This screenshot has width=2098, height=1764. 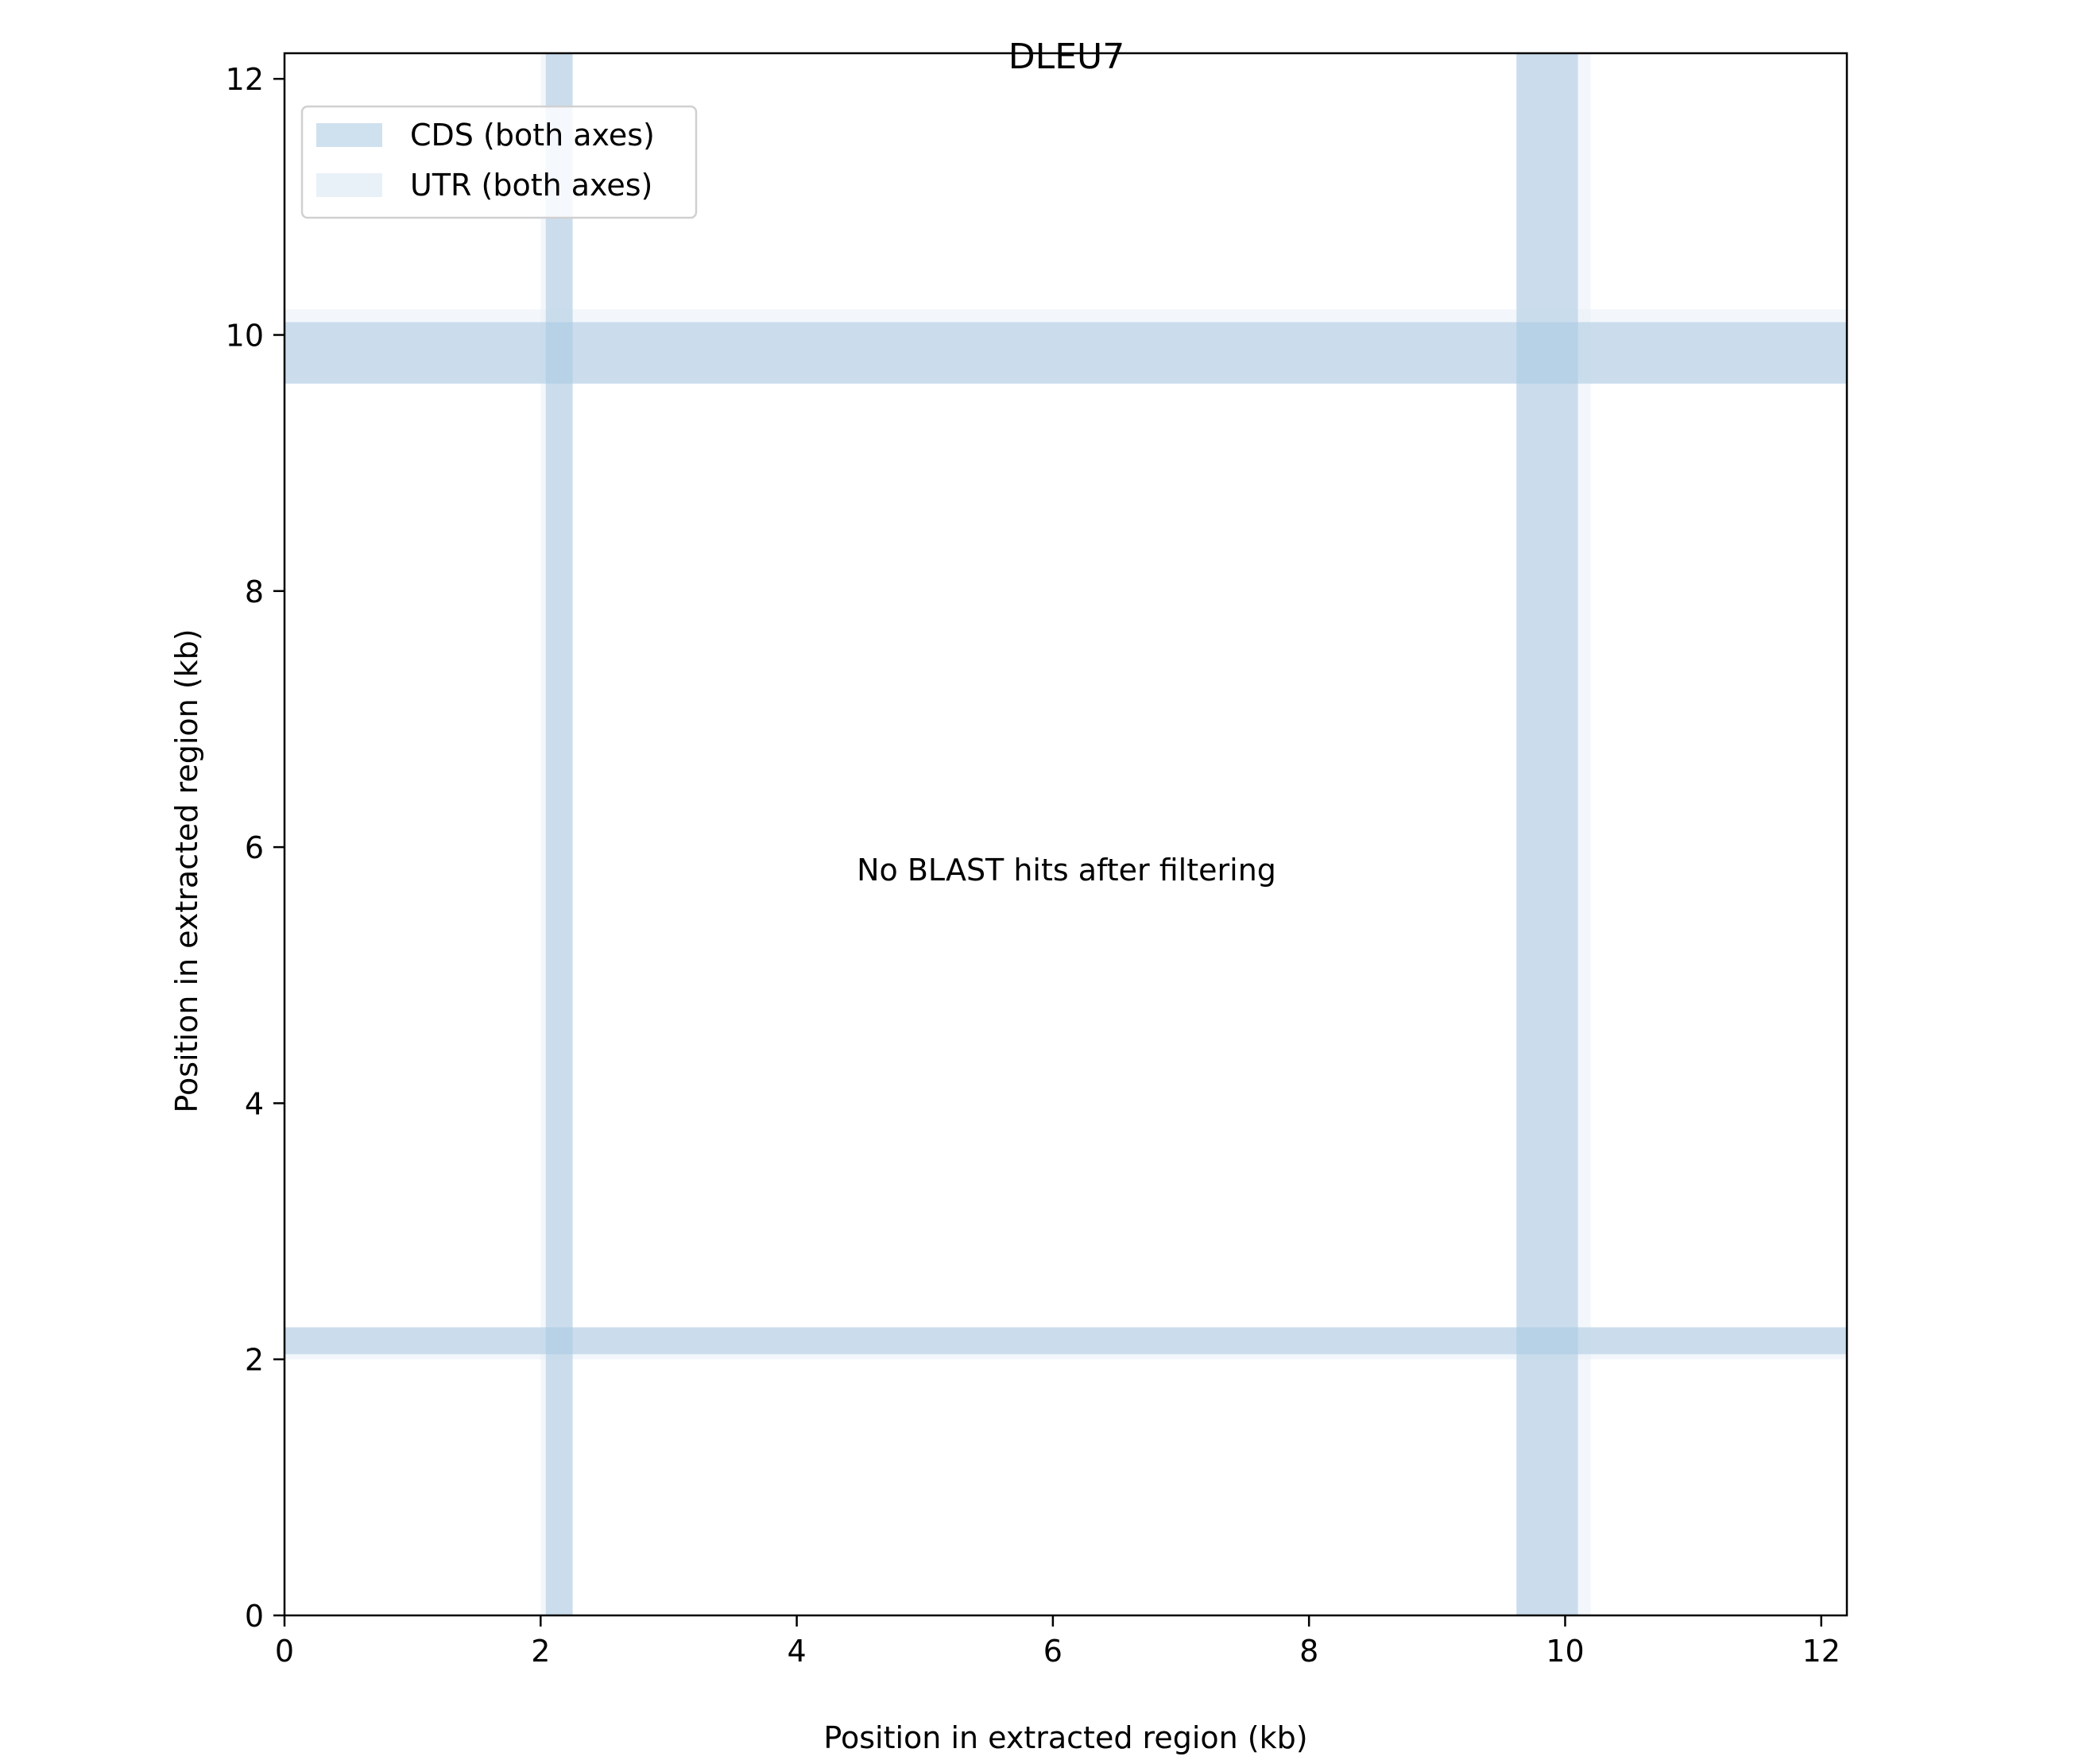 I want to click on y-tick-label: 0, so click(x=255, y=1616).